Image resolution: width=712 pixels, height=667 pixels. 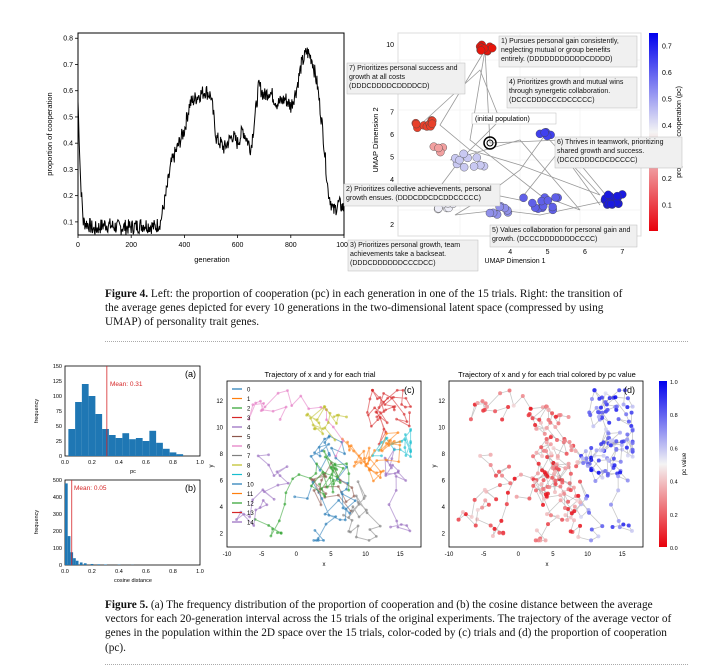 I want to click on legend-label: 6, so click(x=249, y=447).